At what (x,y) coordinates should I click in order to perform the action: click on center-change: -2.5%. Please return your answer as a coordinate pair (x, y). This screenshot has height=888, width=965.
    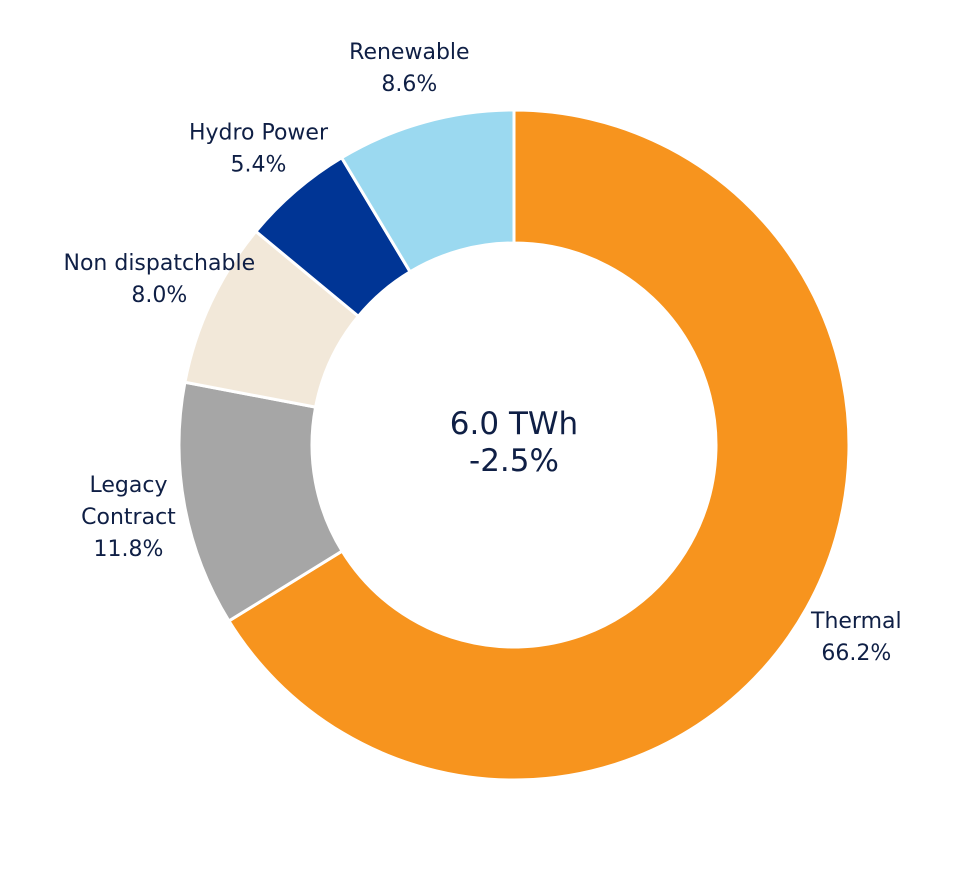
    Looking at the image, I should click on (514, 461).